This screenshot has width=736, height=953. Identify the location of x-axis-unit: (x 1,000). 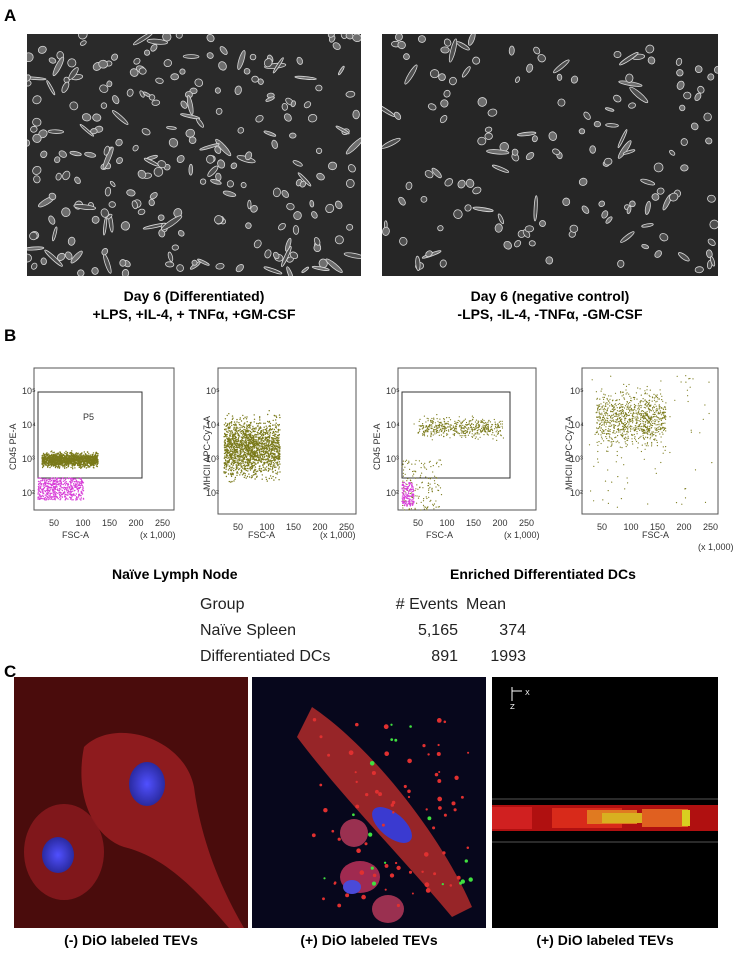
(158, 535).